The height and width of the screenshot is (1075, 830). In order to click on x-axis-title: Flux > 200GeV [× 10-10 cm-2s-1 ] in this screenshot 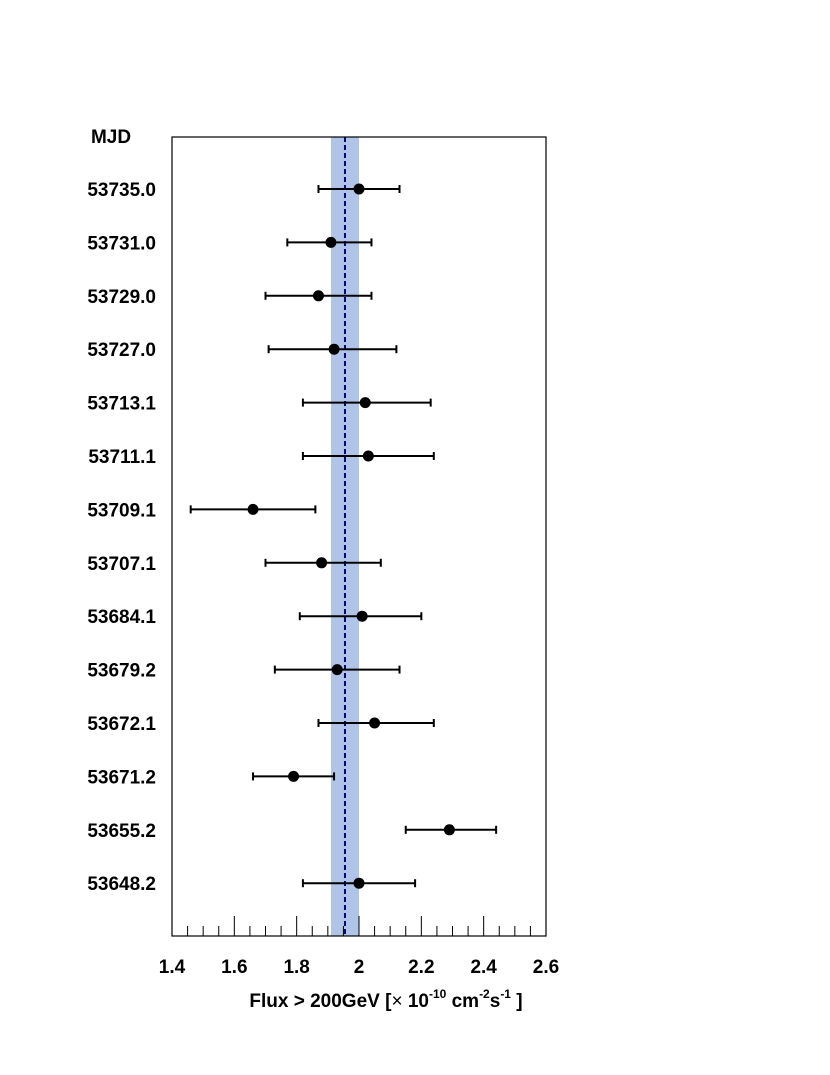, I will do `click(385, 999)`.